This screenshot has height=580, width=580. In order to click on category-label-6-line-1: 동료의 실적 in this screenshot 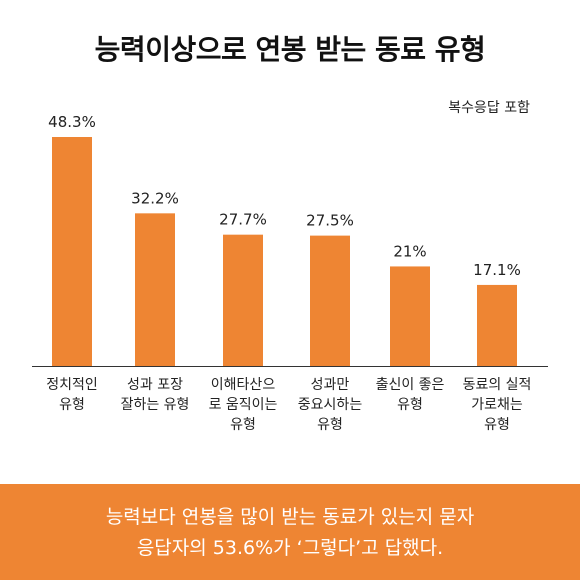, I will do `click(497, 385)`.